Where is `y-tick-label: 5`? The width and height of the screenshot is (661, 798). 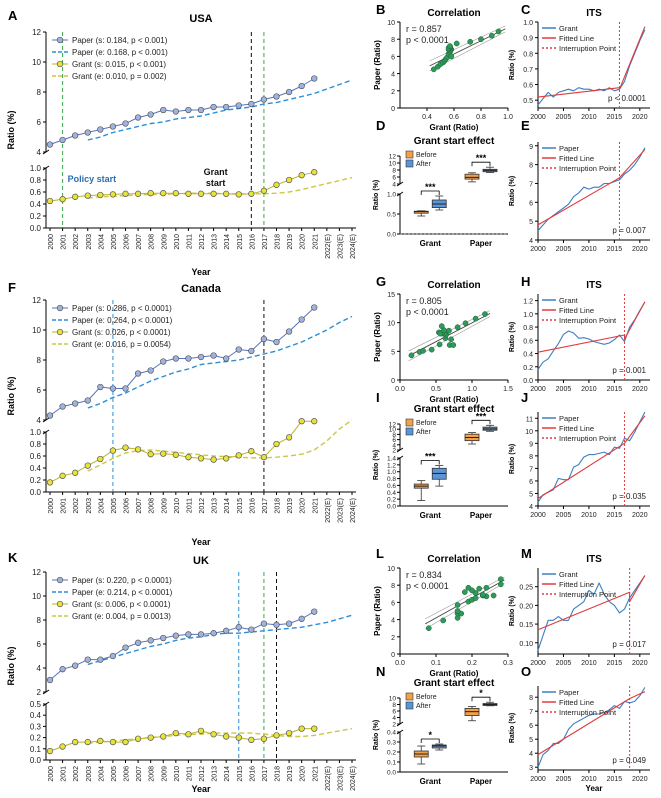 y-tick-label: 5 is located at coordinates (531, 494).